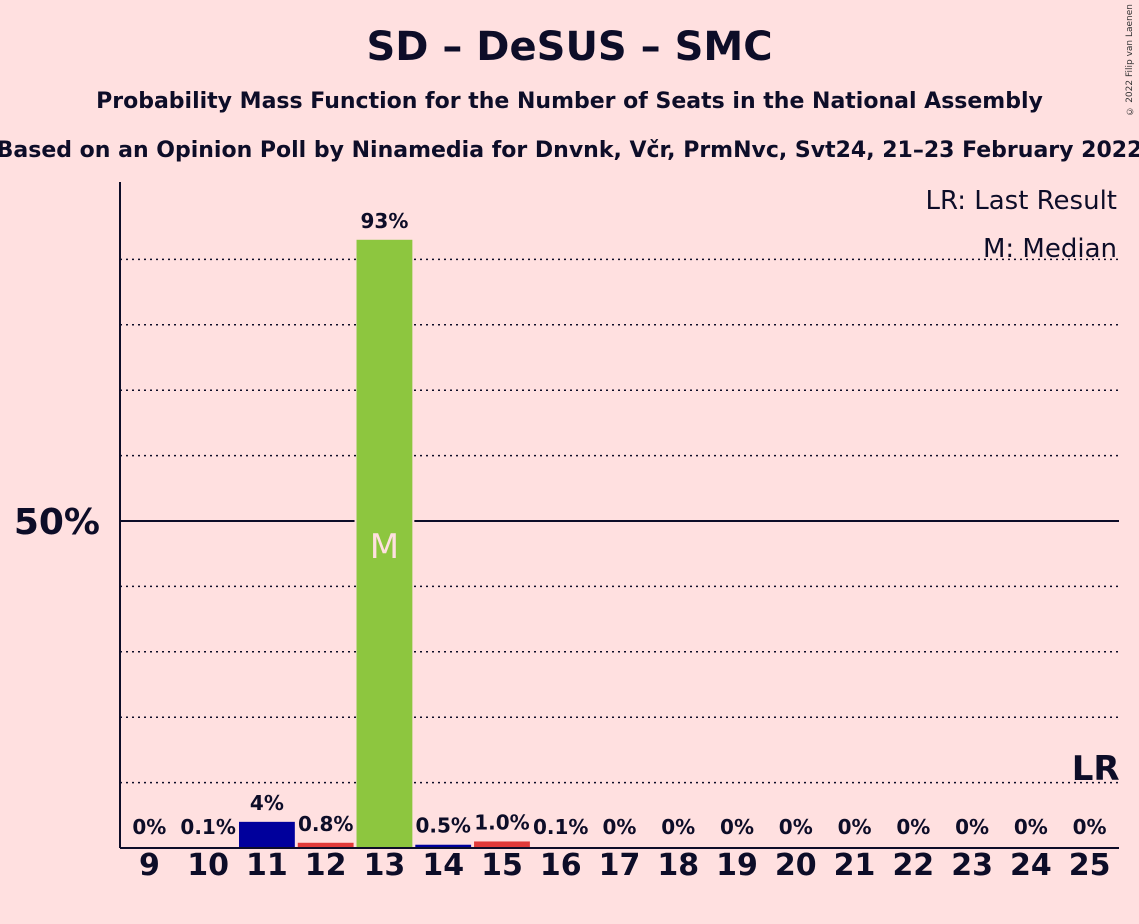 The width and height of the screenshot is (1139, 924). Describe the element at coordinates (737, 827) in the screenshot. I see `data-label-19: 0%` at that location.